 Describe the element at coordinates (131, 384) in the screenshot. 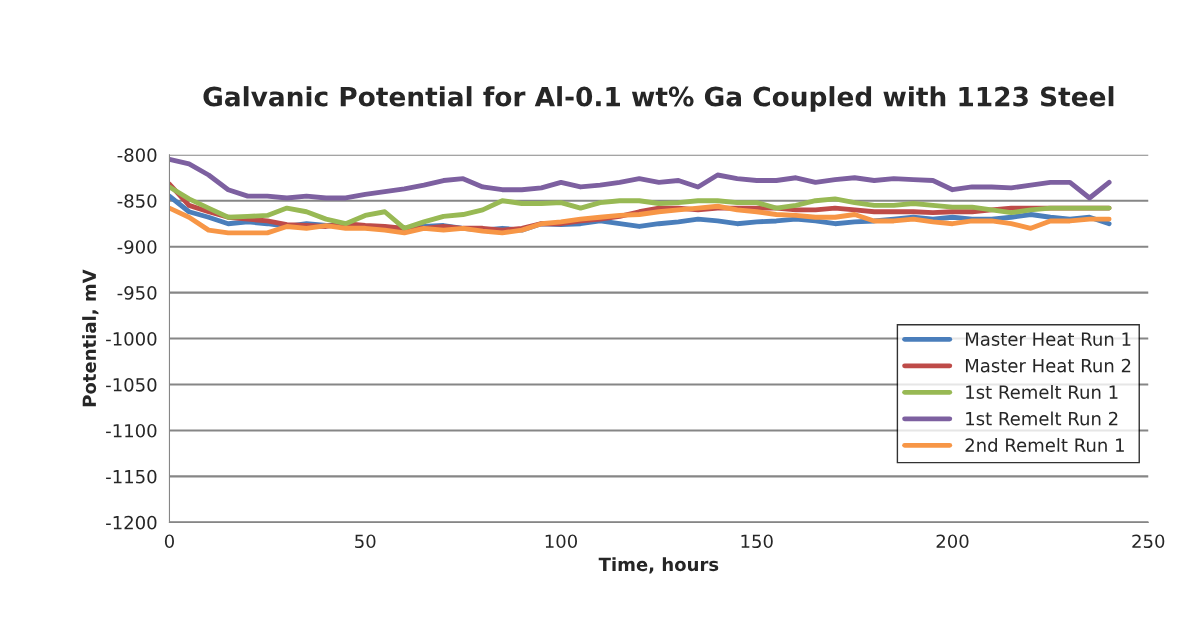

I see `y-tick-label: -1050` at that location.